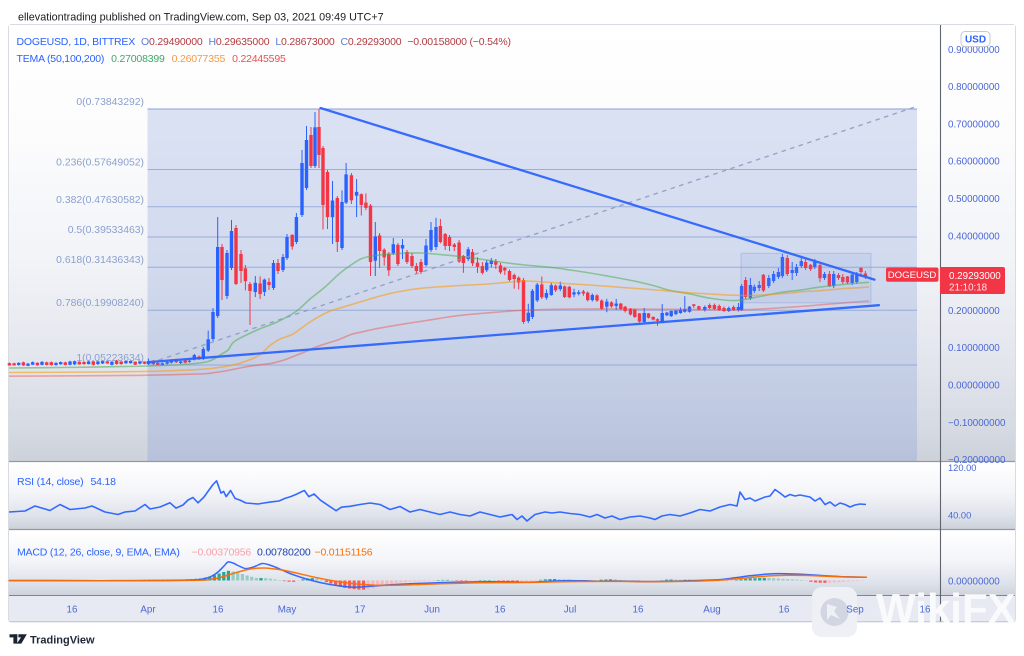 The width and height of the screenshot is (1024, 656). What do you see at coordinates (148, 610) in the screenshot?
I see `svg-text: Apr` at bounding box center [148, 610].